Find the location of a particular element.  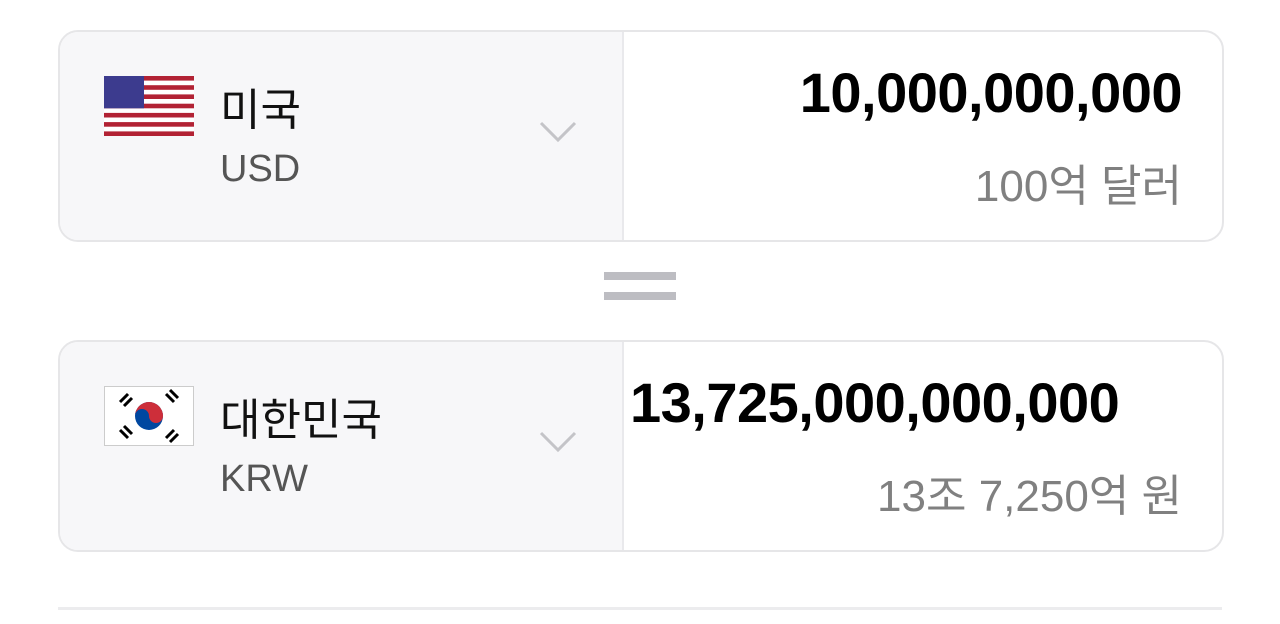

kr-flag-icon is located at coordinates (149, 416).